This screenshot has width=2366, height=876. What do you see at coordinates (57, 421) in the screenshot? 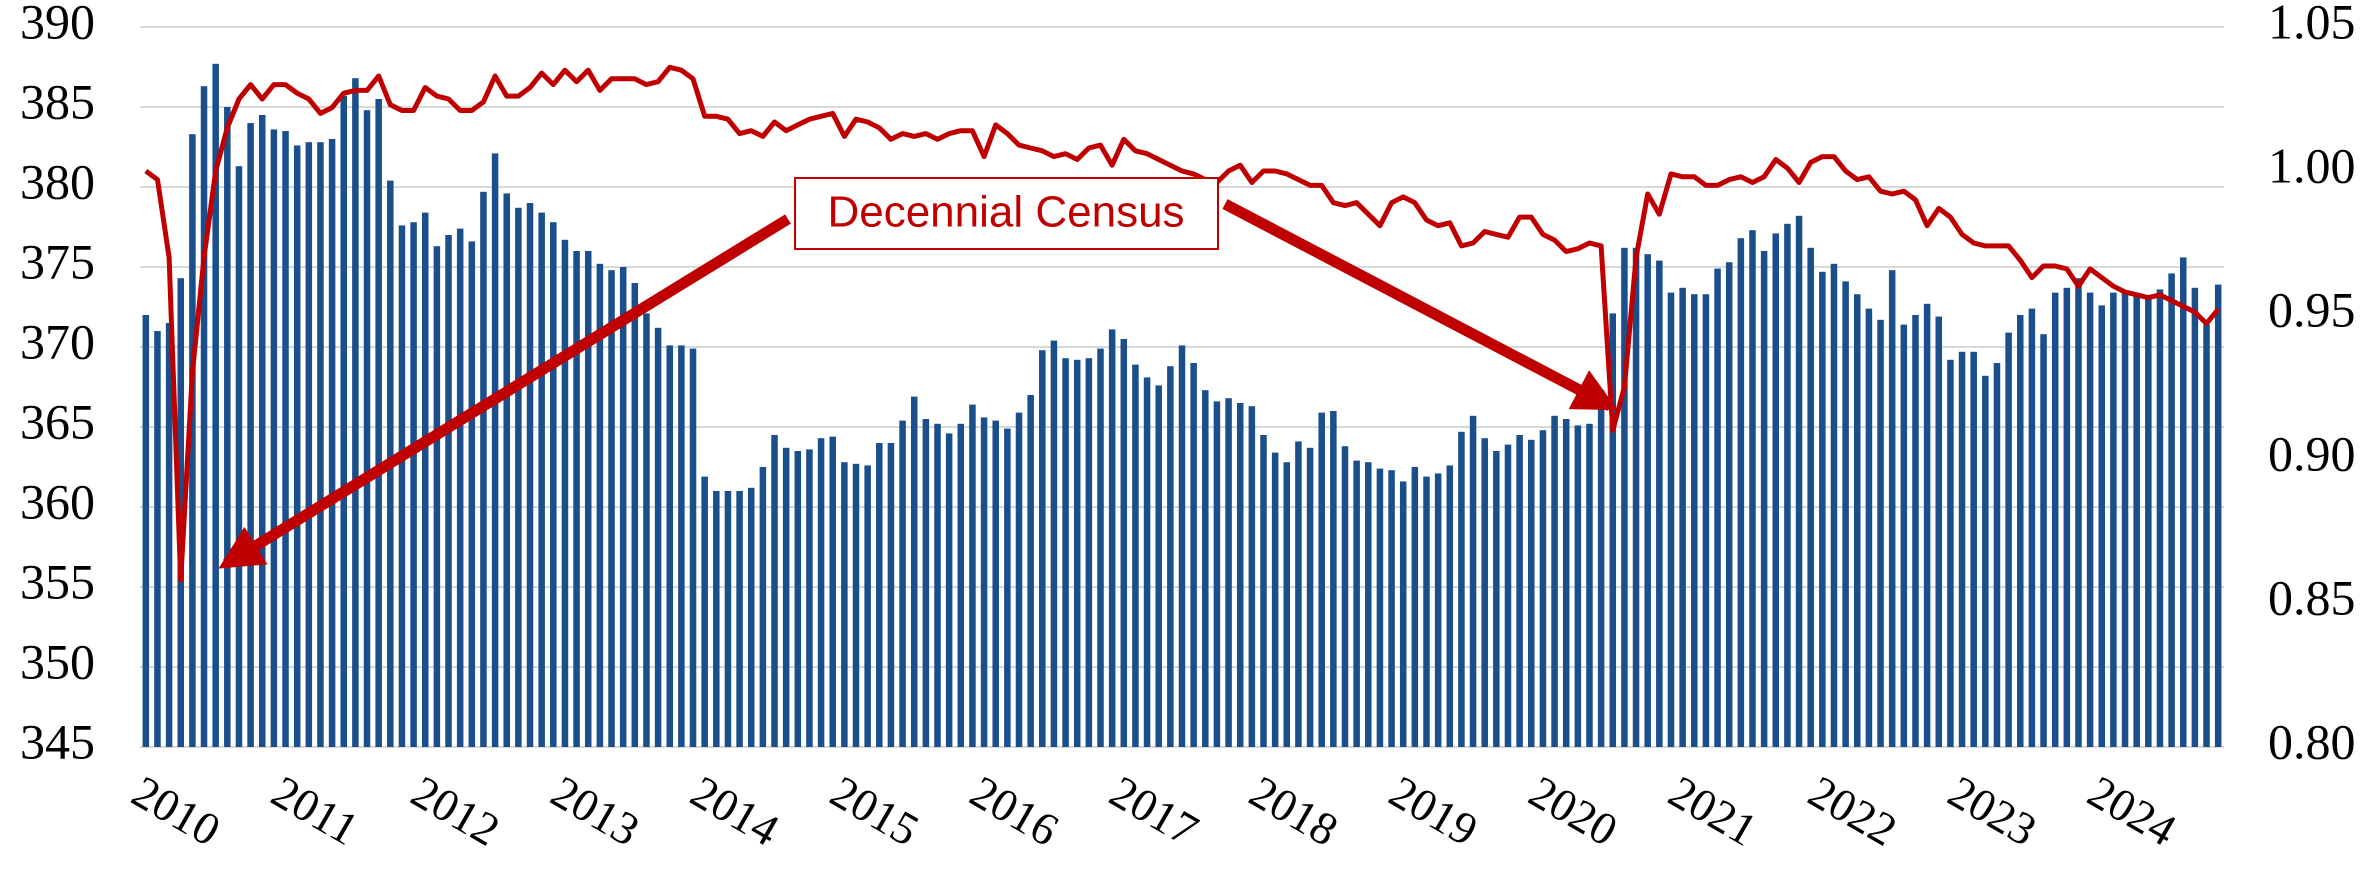
I see `y-tick-label: 365` at bounding box center [57, 421].